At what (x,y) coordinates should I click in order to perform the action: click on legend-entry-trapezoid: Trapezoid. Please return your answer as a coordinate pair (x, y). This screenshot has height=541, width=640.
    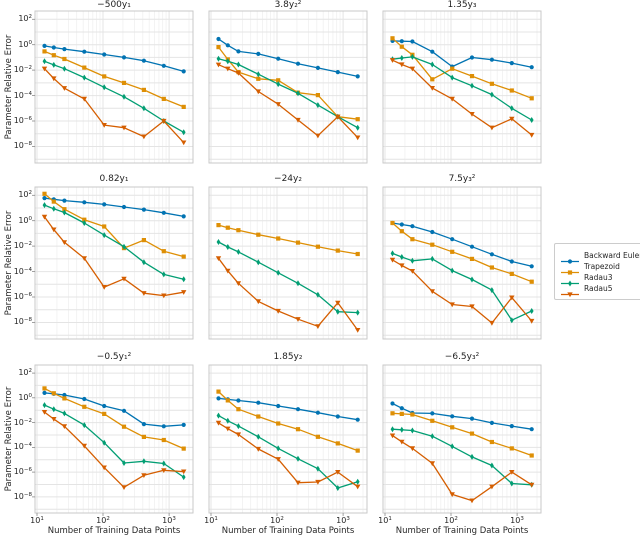
    Looking at the image, I should click on (600, 268).